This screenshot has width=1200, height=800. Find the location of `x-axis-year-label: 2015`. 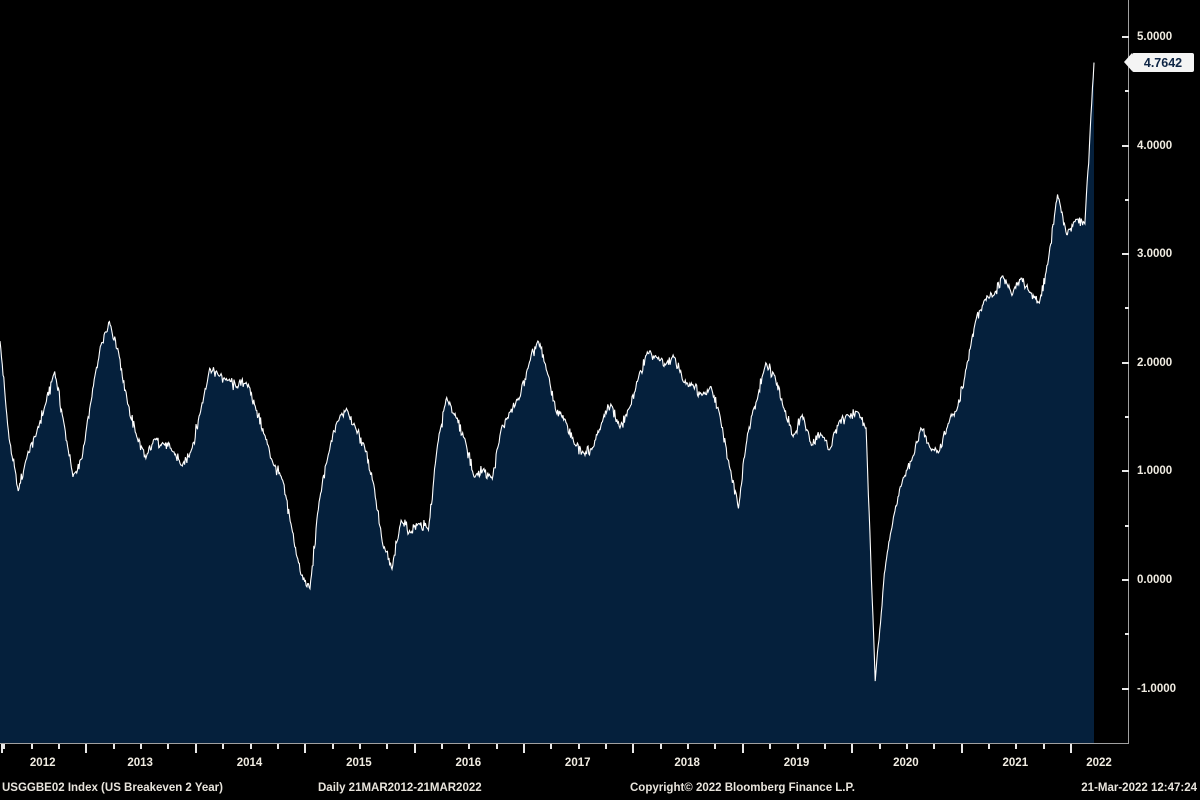

x-axis-year-label: 2015 is located at coordinates (359, 763).